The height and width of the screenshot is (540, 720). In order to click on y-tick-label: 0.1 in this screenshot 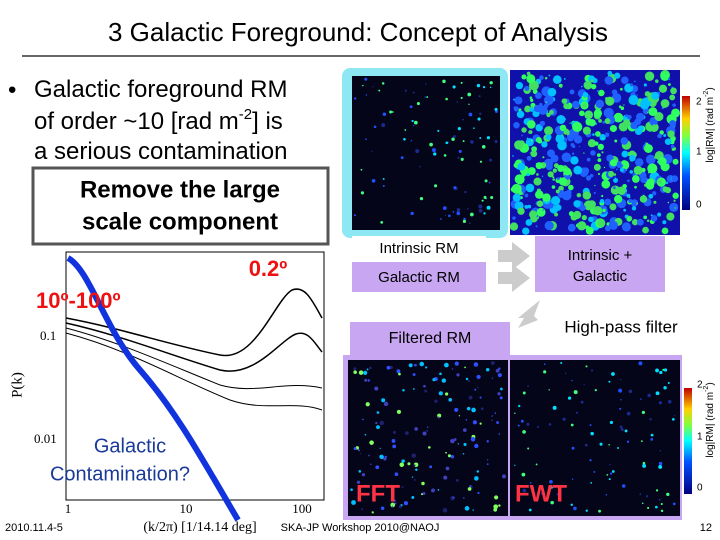, I will do `click(48, 335)`.